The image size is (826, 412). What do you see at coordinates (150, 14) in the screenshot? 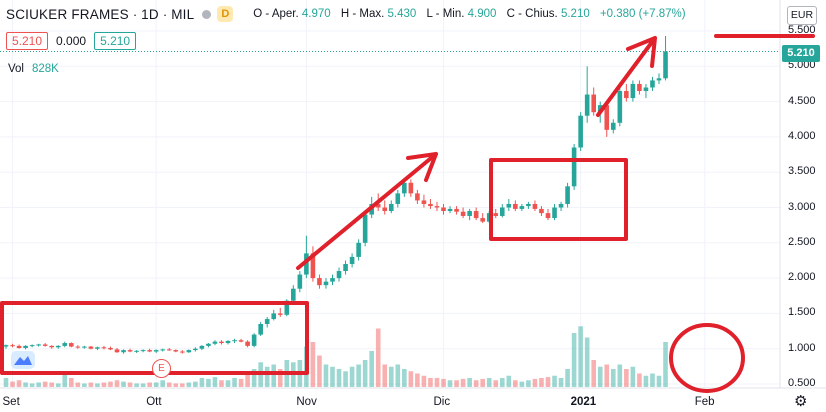
I see `interval-label: 1D` at bounding box center [150, 14].